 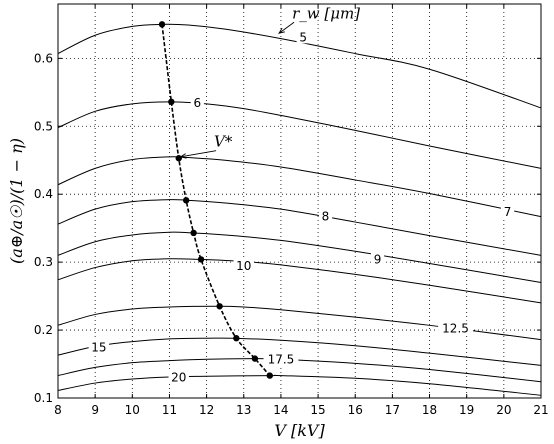 What do you see at coordinates (223, 142) in the screenshot?
I see `annotation-label: V*` at bounding box center [223, 142].